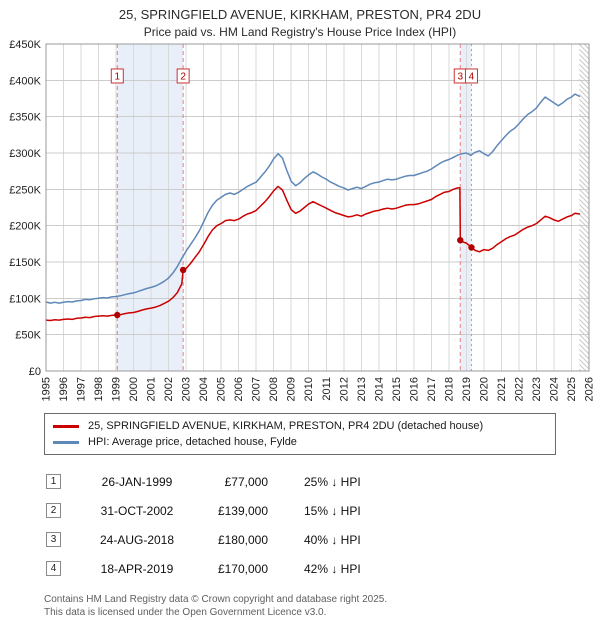  I want to click on txn-price: £139,000, so click(242, 510).